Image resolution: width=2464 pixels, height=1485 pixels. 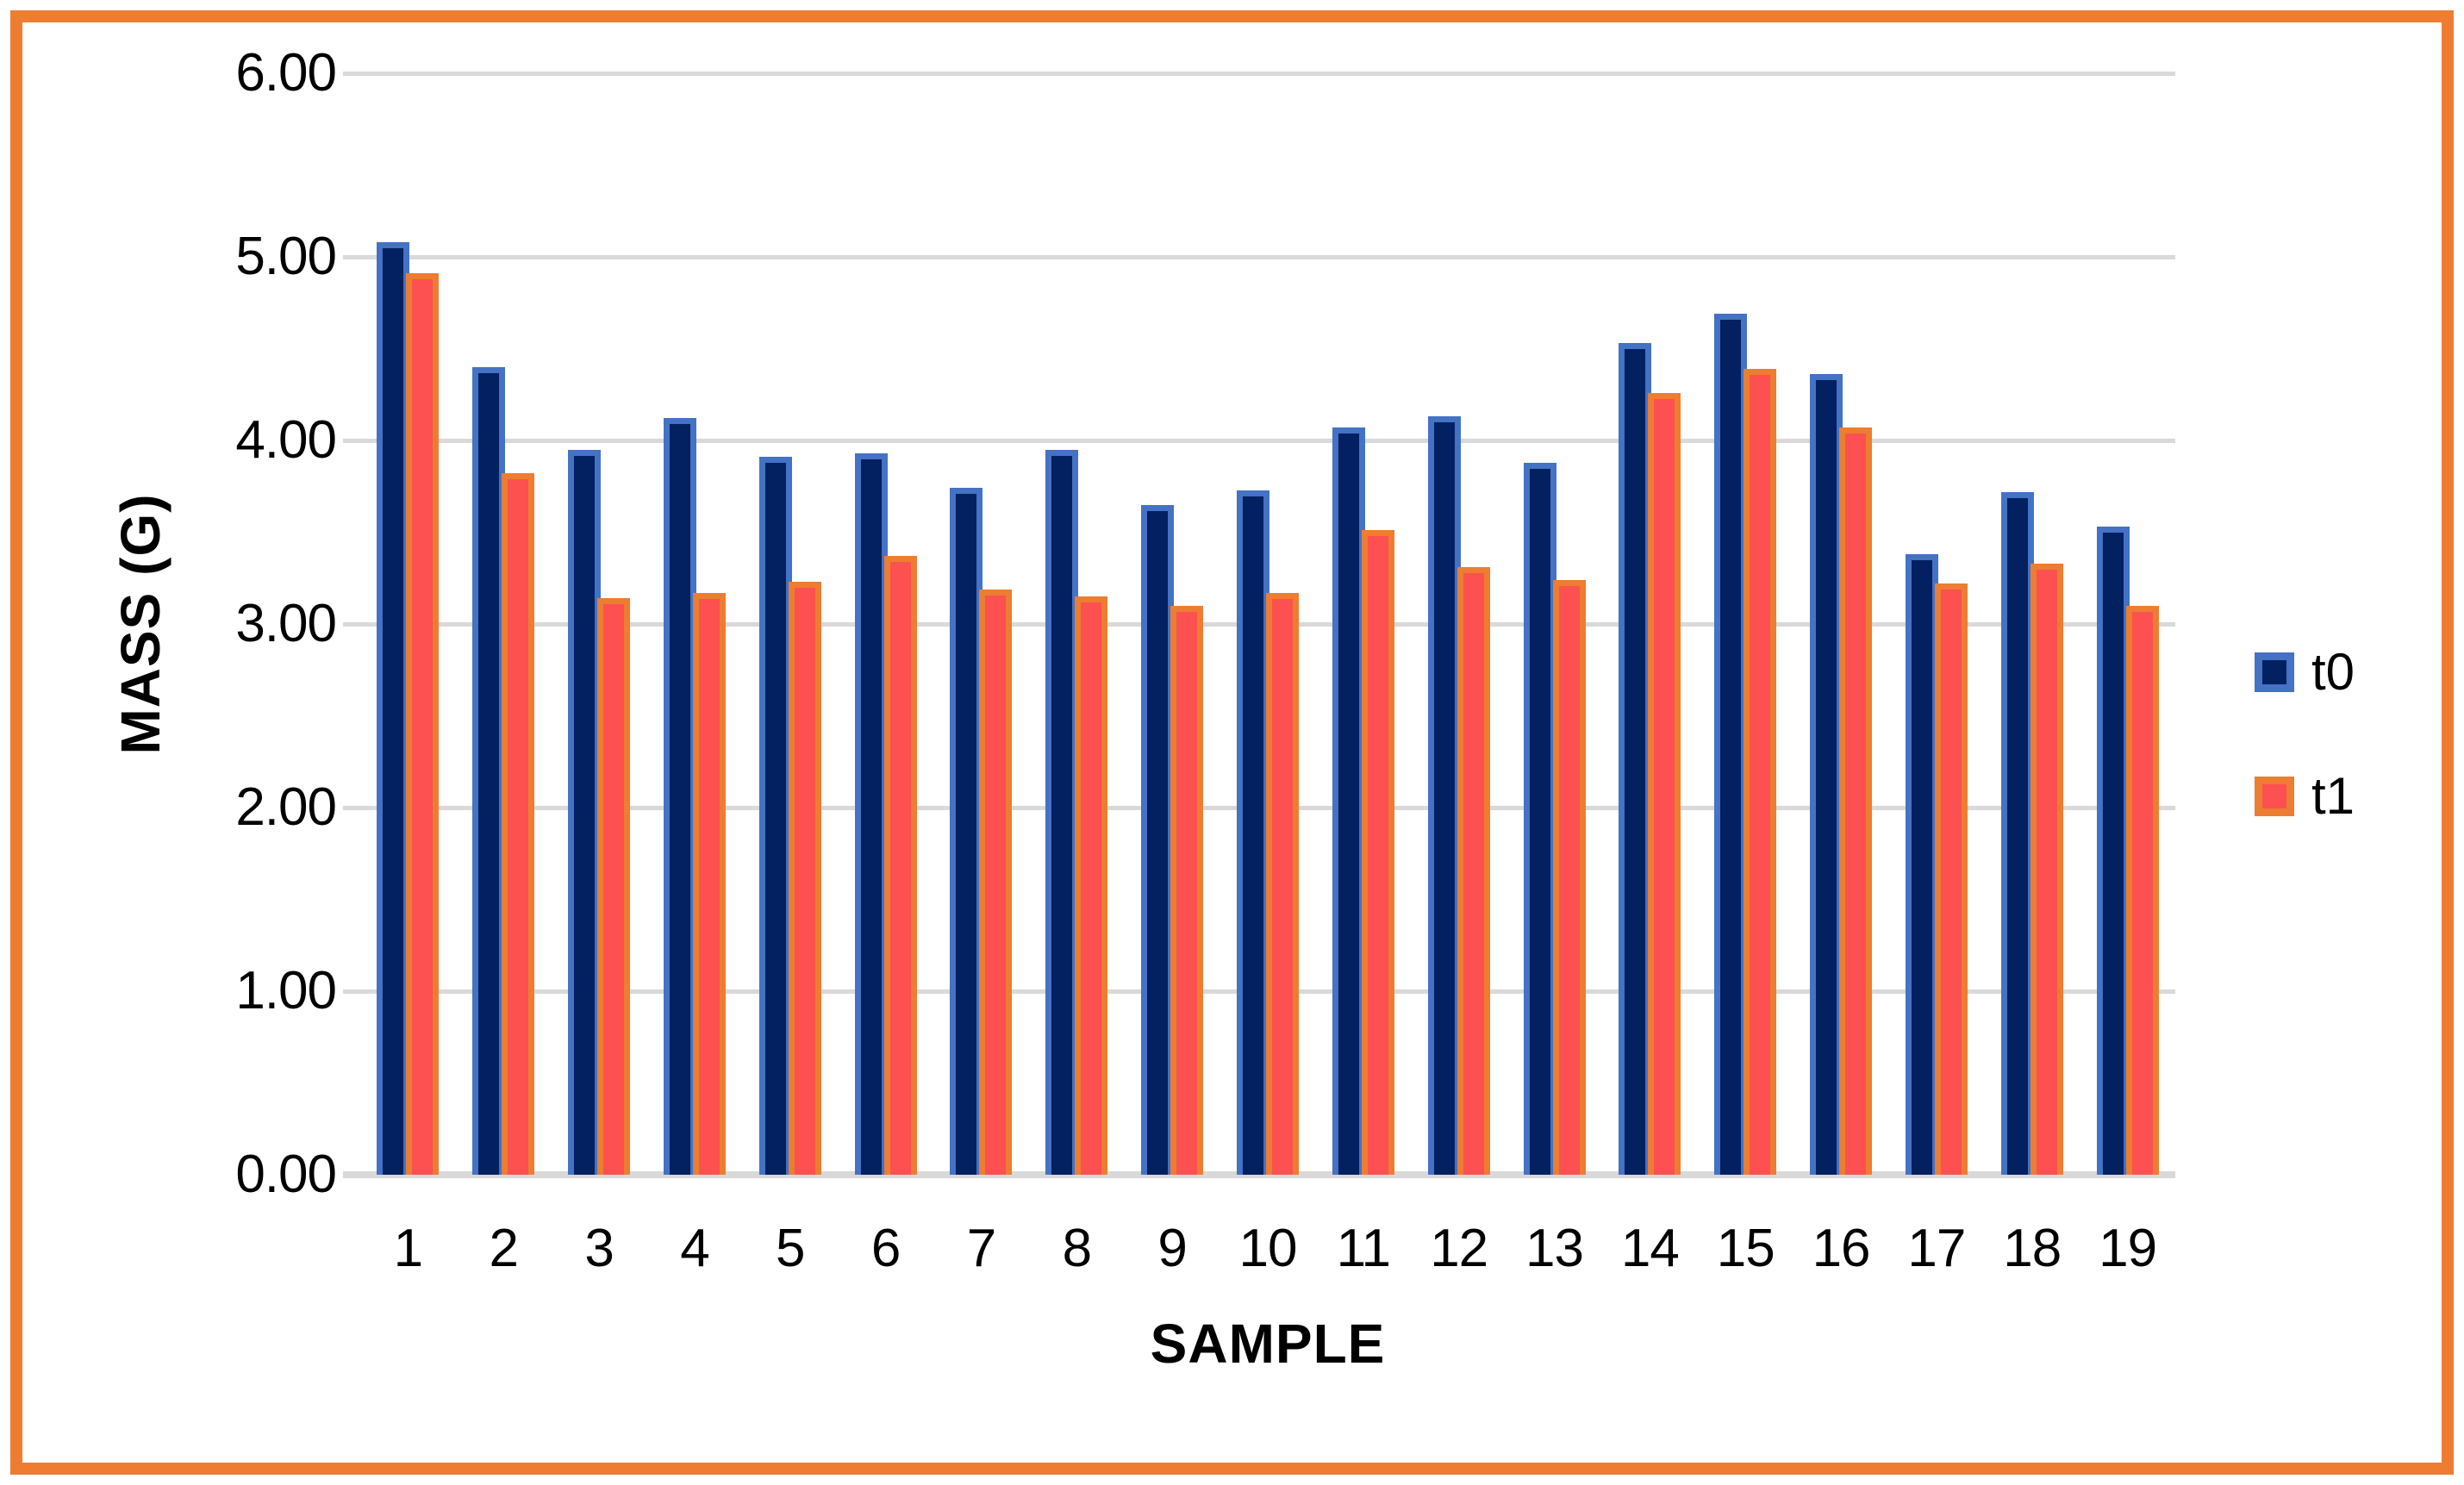 I want to click on x-axis-title: SAMPLE, so click(x=1268, y=1344).